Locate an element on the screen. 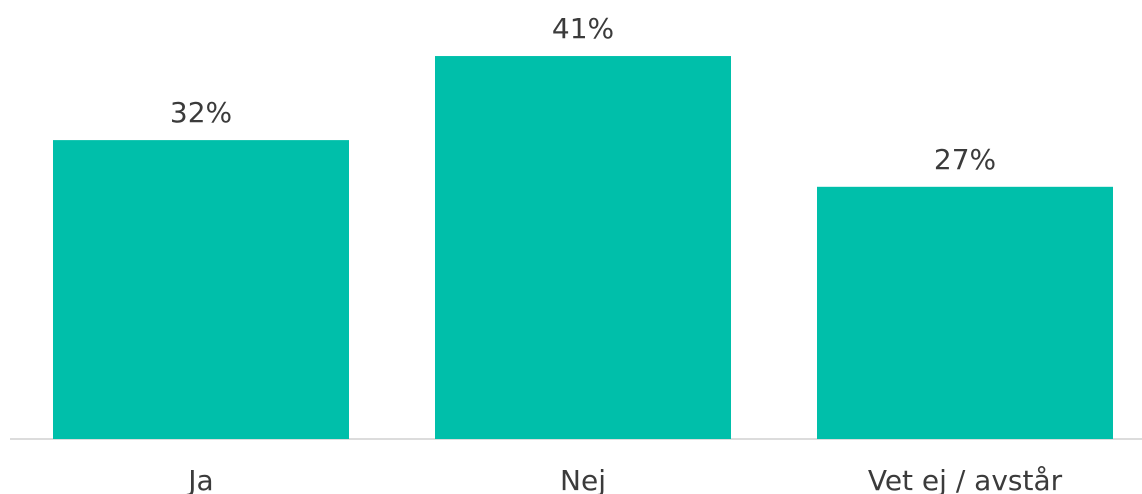 Image resolution: width=1142 pixels, height=494 pixels. category-labels-group: Ja Nej Vet ej / avstår is located at coordinates (624, 479).